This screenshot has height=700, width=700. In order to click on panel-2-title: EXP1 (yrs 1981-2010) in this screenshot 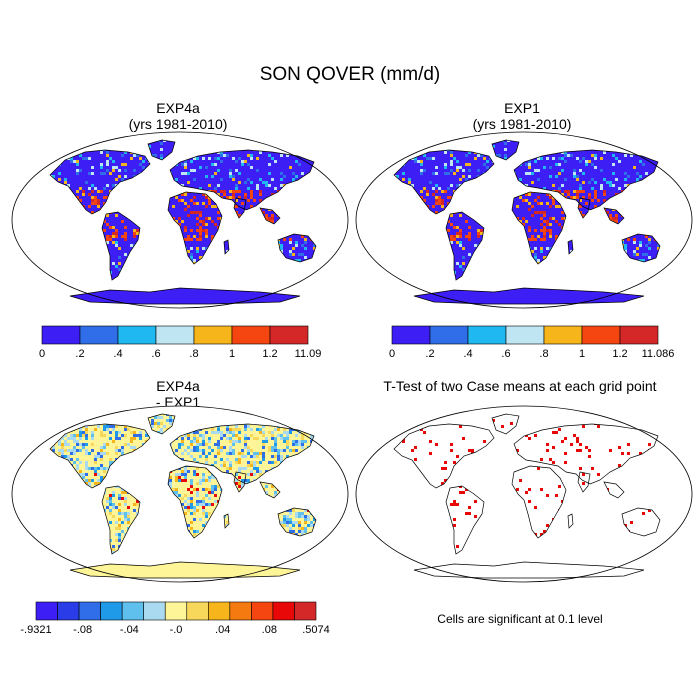, I will do `click(522, 116)`.